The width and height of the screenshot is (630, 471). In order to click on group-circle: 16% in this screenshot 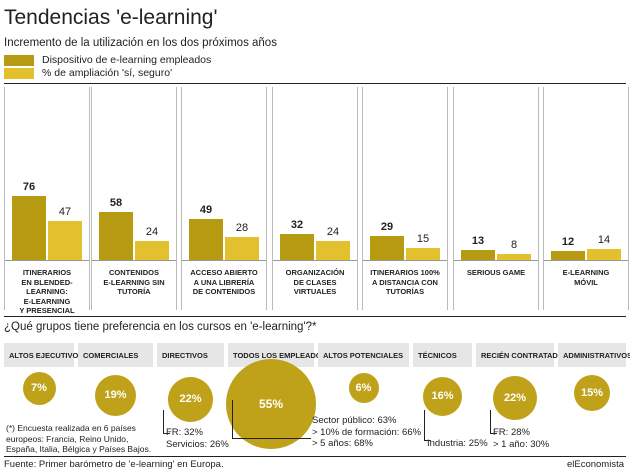, I will do `click(442, 396)`.